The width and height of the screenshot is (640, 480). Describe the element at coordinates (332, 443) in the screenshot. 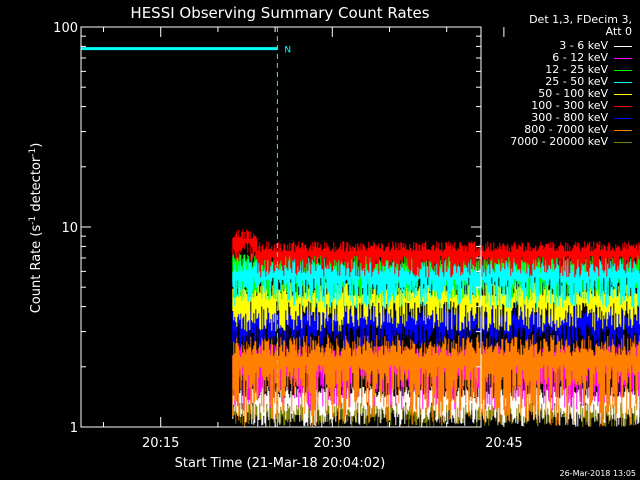

I see `x-tick-label-1: 20:30` at that location.